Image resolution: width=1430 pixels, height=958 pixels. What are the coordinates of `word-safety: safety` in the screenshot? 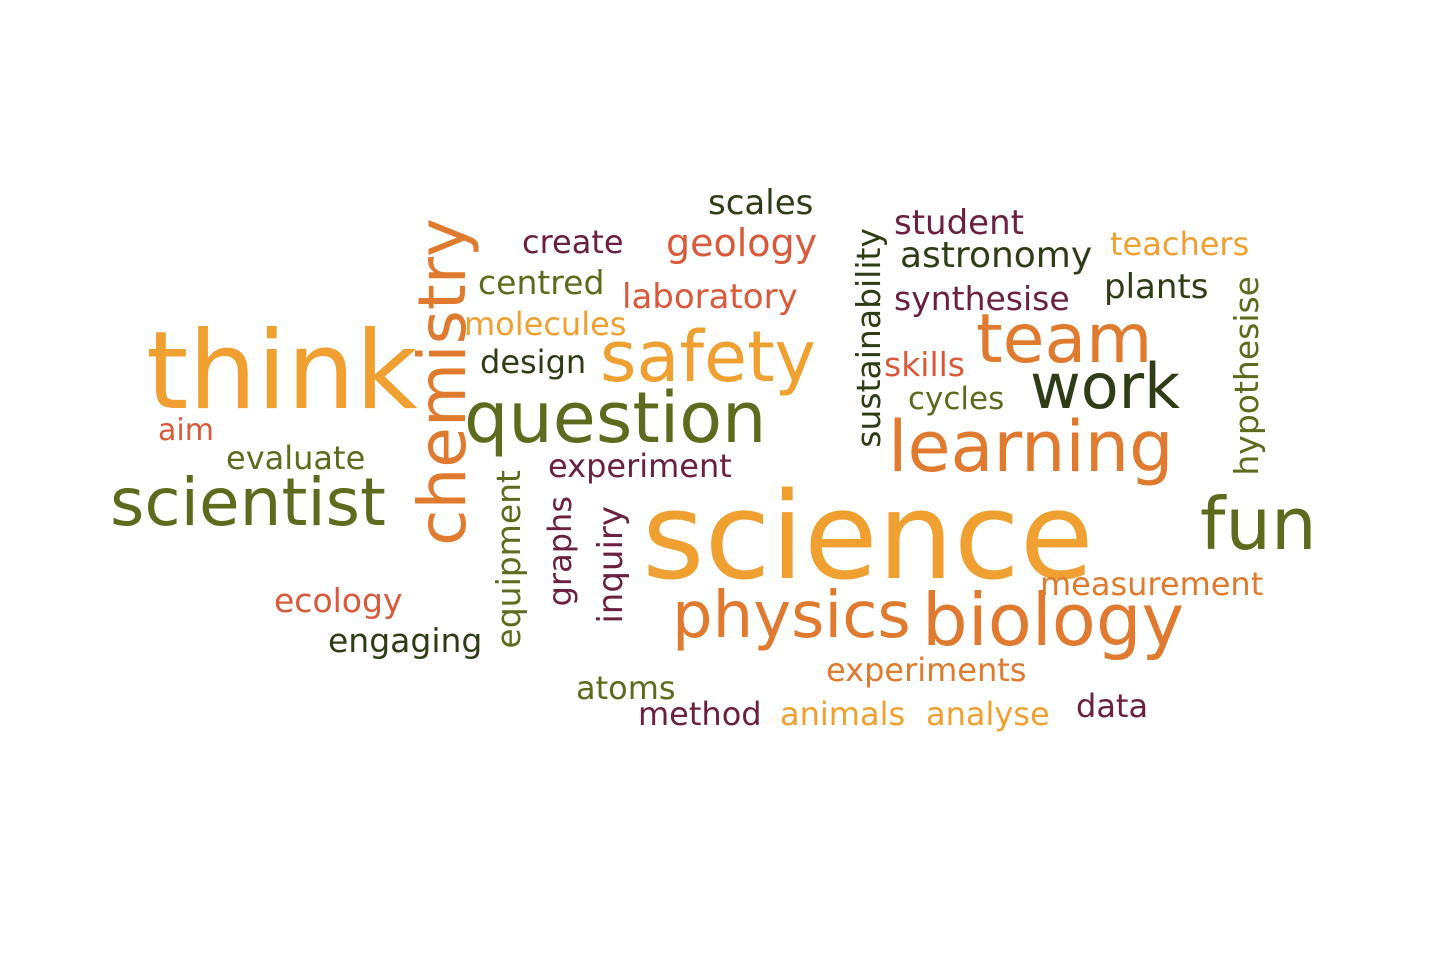 It's located at (708, 357).